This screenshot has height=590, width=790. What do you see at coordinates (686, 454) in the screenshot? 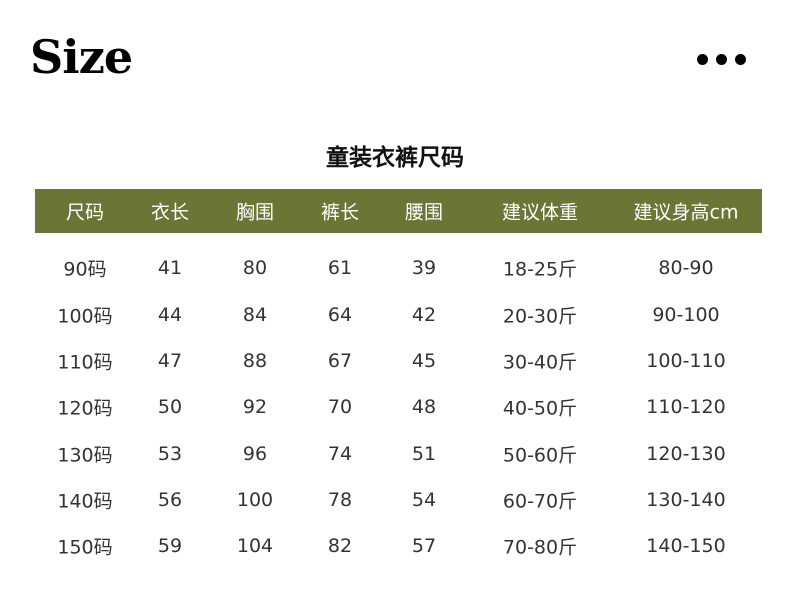
I see `table-cell: 120-130` at bounding box center [686, 454].